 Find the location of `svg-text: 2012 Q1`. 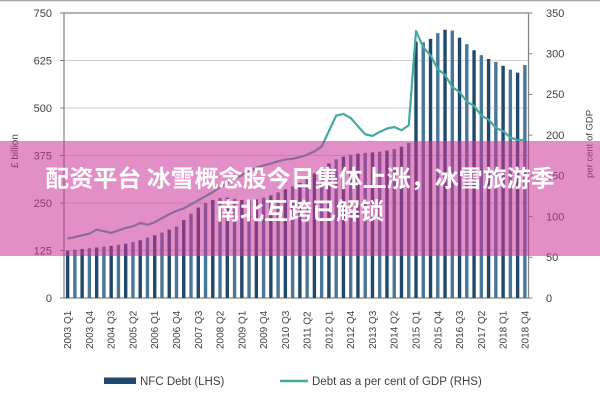

svg-text: 2012 Q1 is located at coordinates (329, 329).